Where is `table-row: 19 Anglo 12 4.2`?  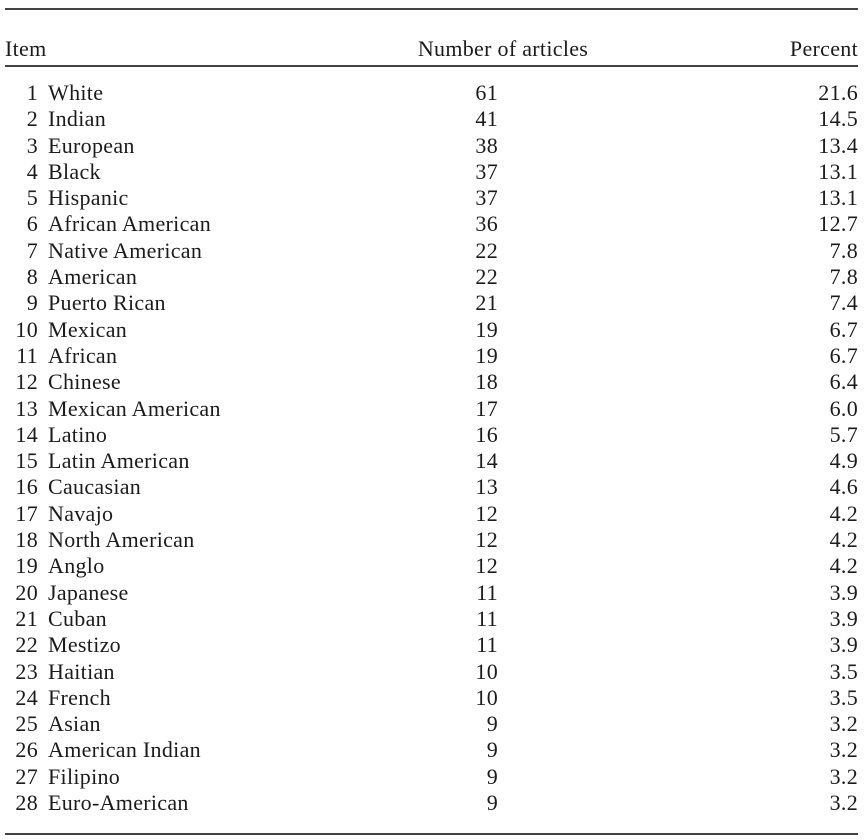 table-row: 19 Anglo 12 4.2 is located at coordinates (431, 566).